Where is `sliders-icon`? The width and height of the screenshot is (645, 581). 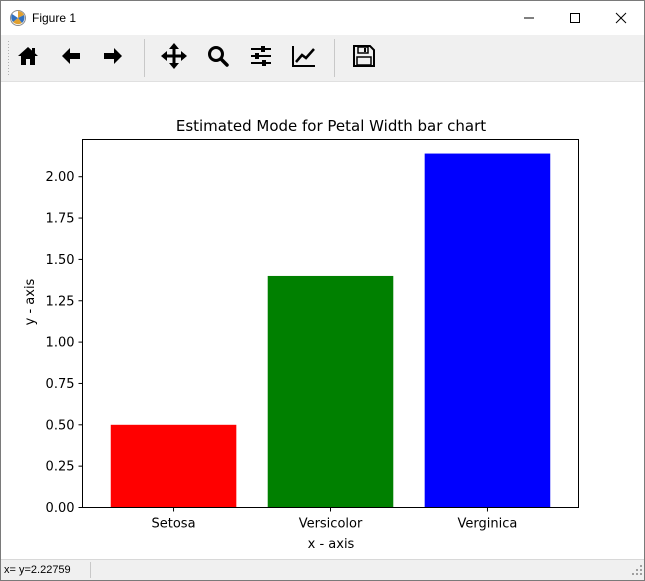 sliders-icon is located at coordinates (261, 58).